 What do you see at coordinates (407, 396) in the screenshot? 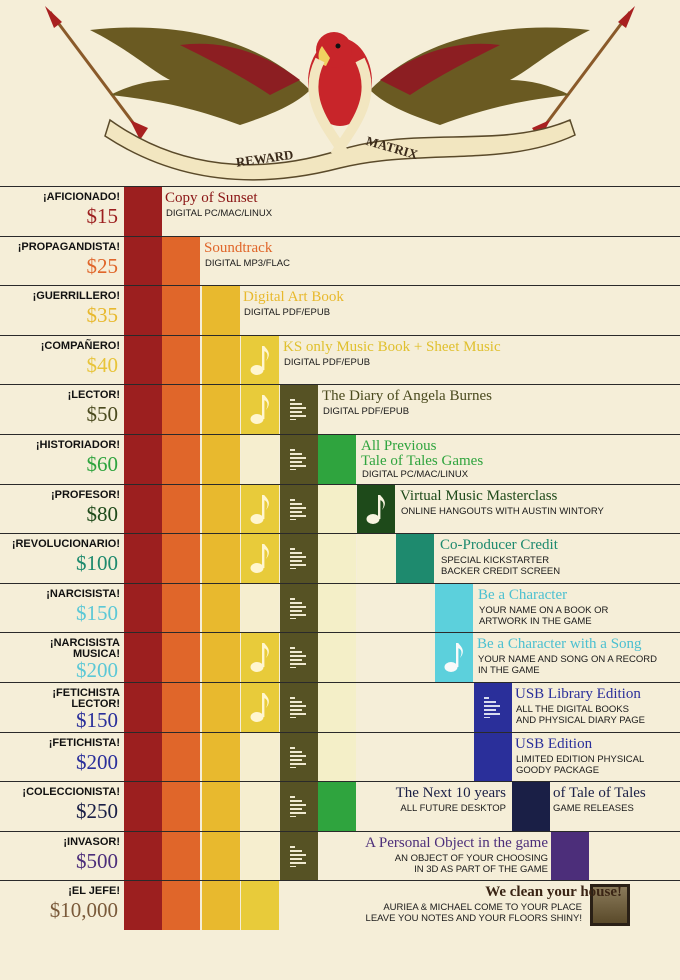
I see `reward-title: The Diary of Angela Burnes` at bounding box center [407, 396].